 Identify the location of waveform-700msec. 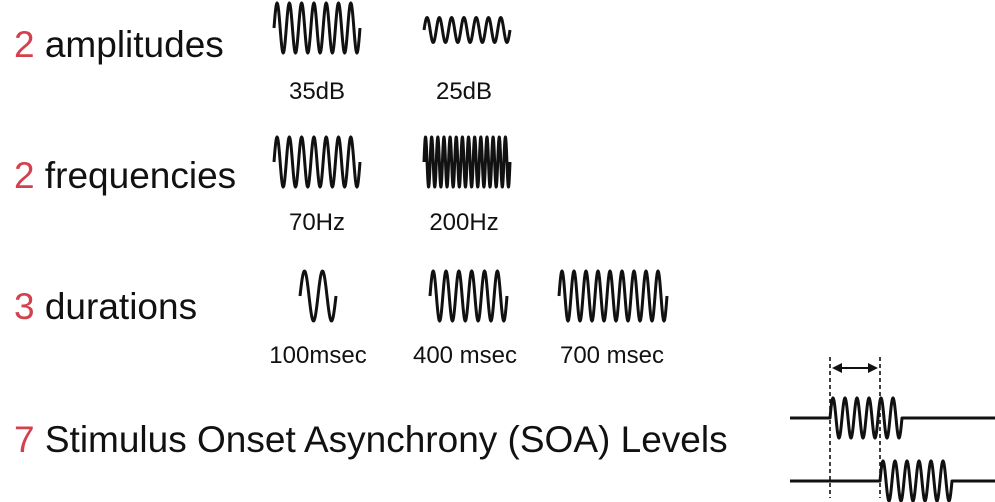
(613, 296).